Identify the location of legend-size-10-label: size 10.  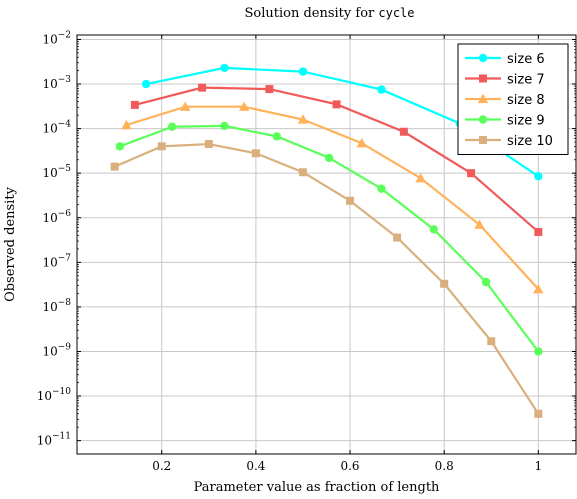
(530, 141).